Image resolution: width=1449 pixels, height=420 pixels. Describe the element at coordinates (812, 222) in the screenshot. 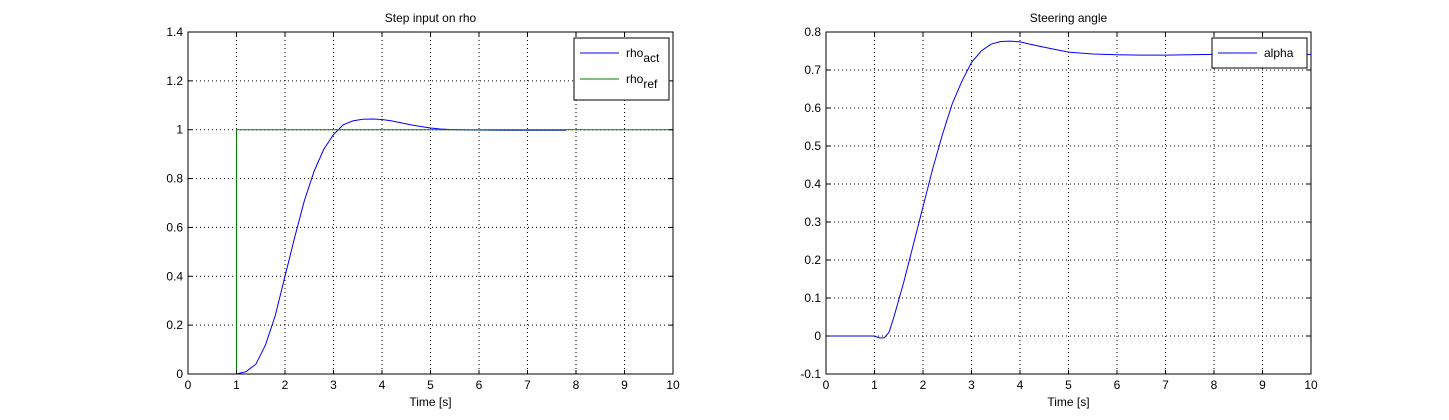

I see `y-tick-label: 0.3` at that location.